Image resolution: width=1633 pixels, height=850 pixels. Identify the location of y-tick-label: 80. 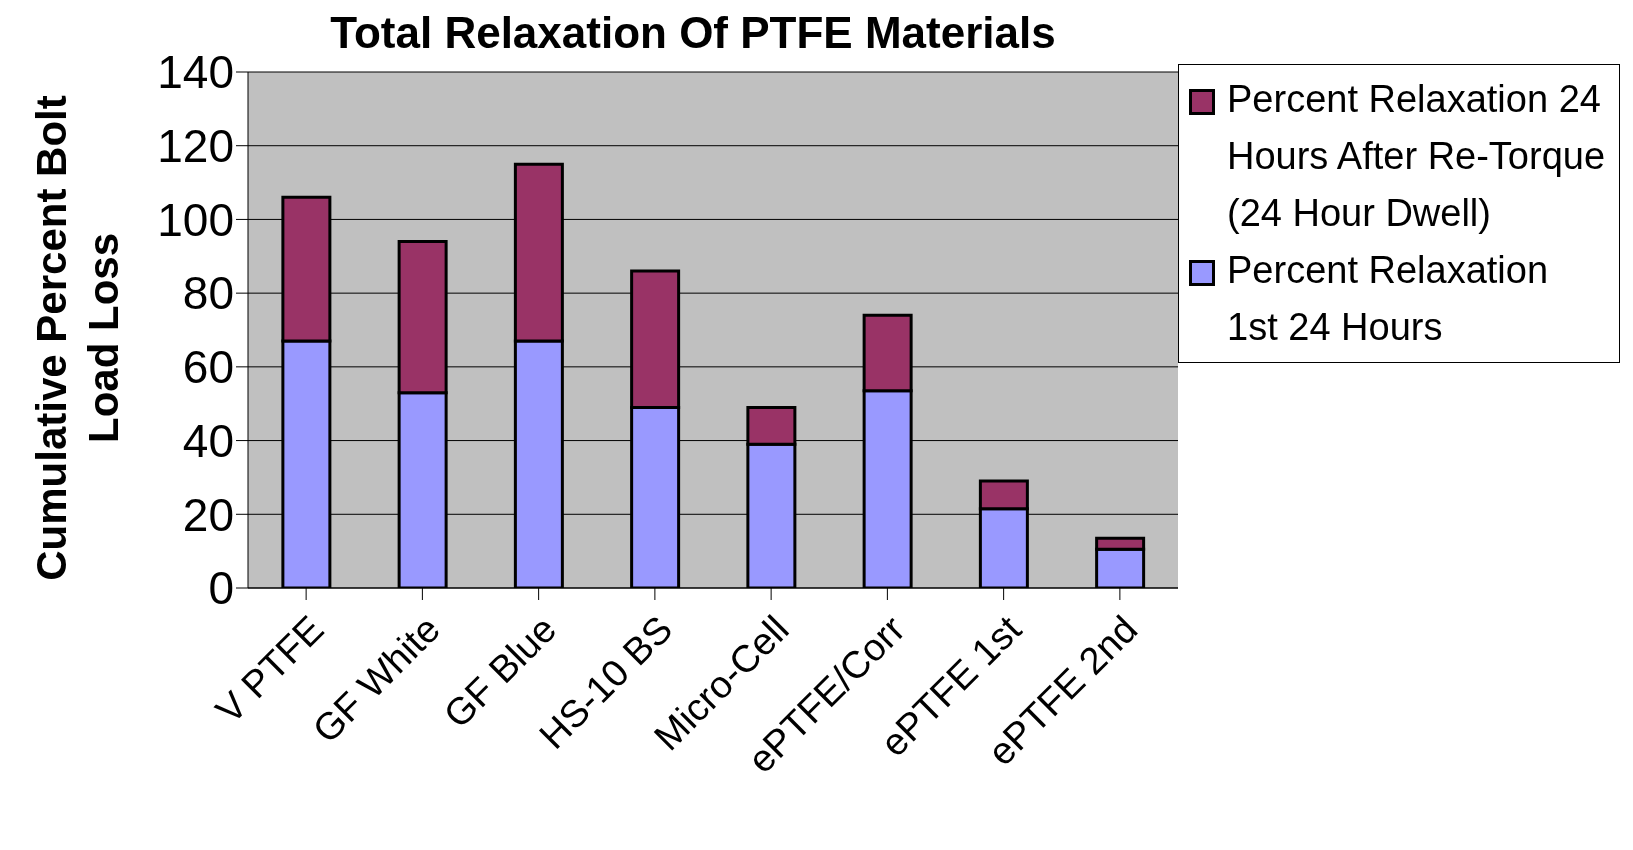
(208, 293).